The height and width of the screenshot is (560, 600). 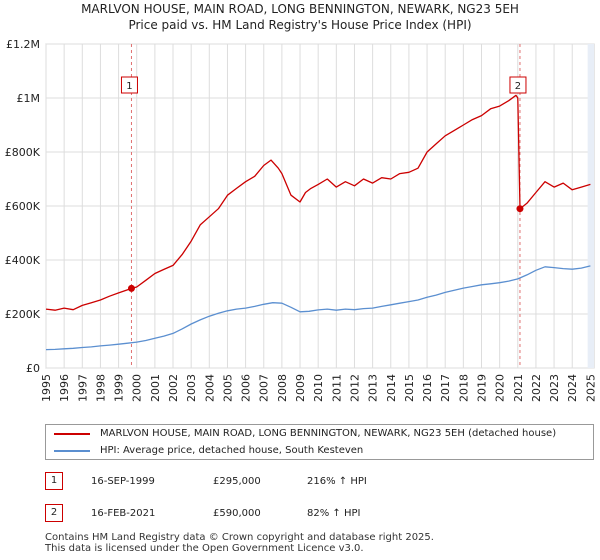 I want to click on sale-row-2: 2 16-FEB-2021 £590,000 82% ↑ HPI, so click(x=319, y=514).